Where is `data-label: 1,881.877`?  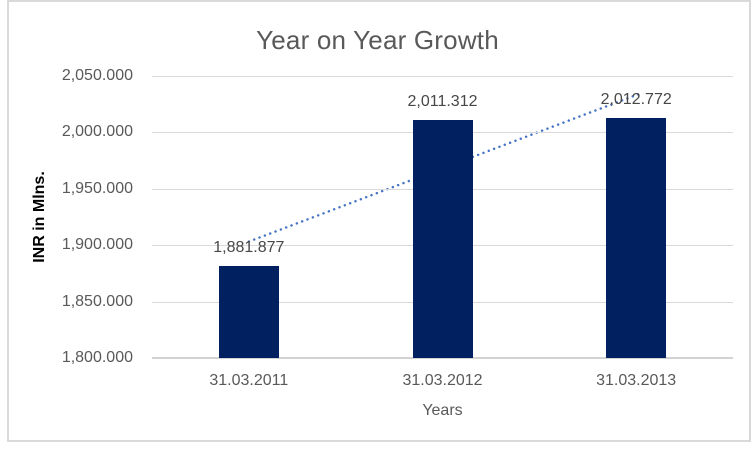
data-label: 1,881.877 is located at coordinates (249, 247).